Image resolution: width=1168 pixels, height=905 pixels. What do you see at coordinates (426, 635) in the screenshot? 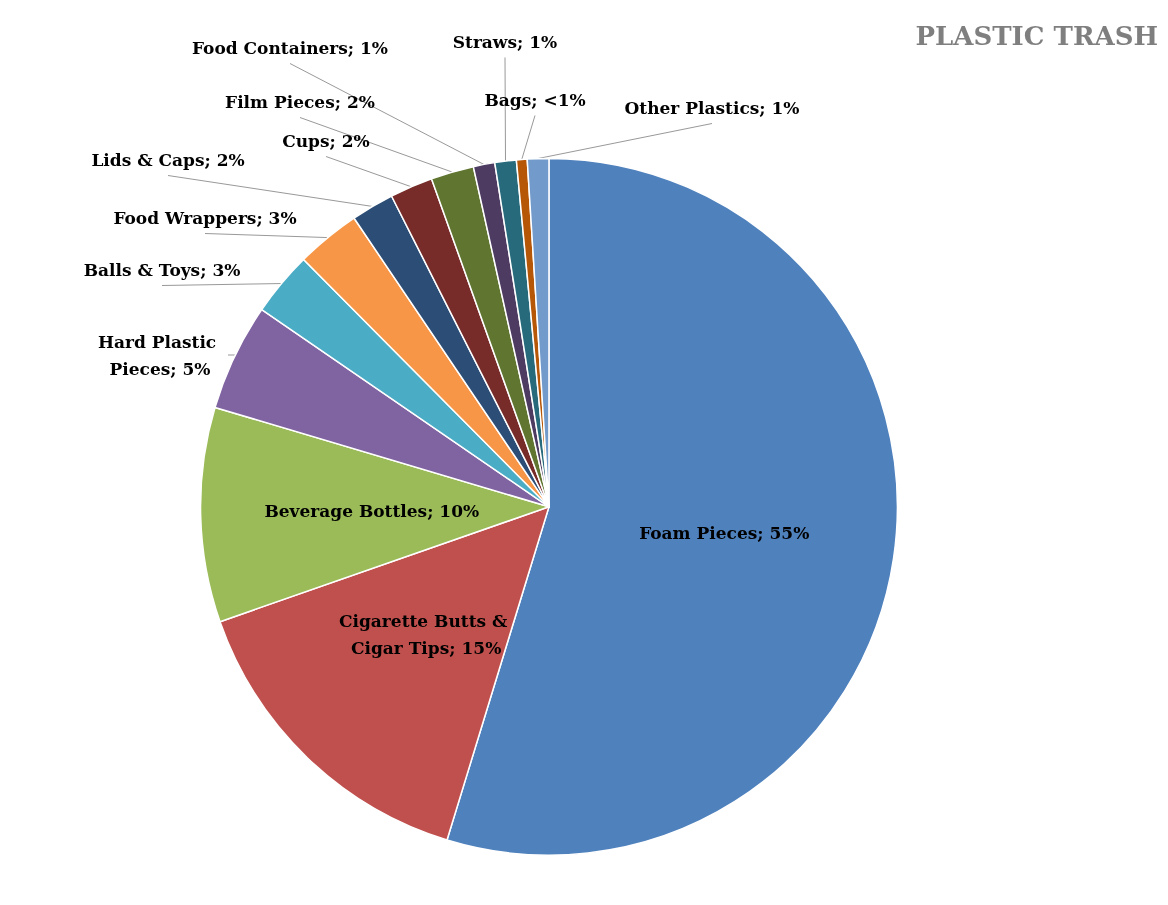
I see `slice-label: Cigarette Butts & Cigar Tips; 15%` at bounding box center [426, 635].